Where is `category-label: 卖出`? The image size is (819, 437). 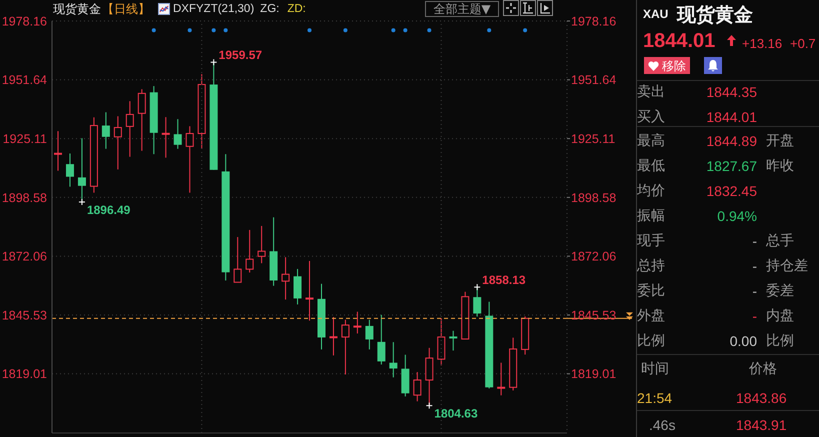
category-label: 卖出 is located at coordinates (651, 92).